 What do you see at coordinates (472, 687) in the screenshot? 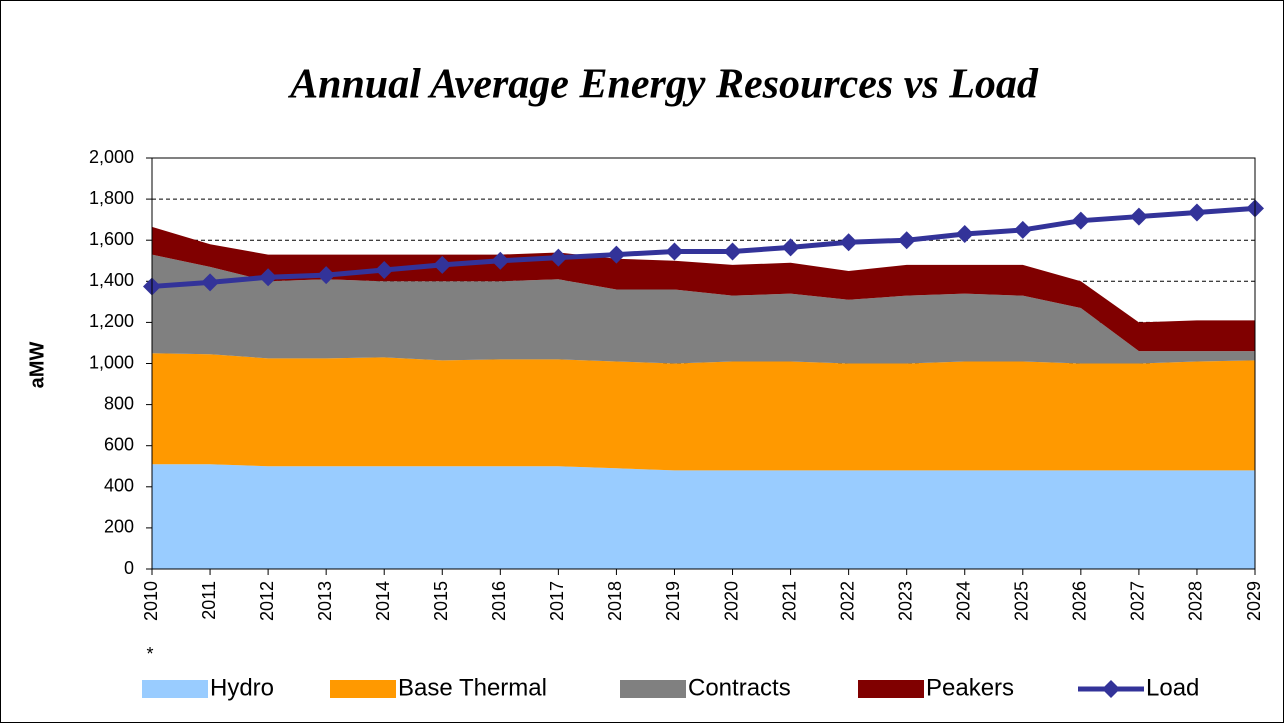
I see `legend-label: Base Thermal` at bounding box center [472, 687].